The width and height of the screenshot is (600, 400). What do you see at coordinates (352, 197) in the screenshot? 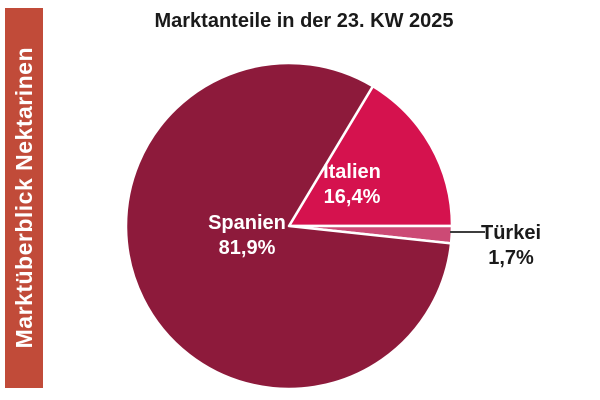
I see `slice-label-italien-value: 16,4%` at bounding box center [352, 197].